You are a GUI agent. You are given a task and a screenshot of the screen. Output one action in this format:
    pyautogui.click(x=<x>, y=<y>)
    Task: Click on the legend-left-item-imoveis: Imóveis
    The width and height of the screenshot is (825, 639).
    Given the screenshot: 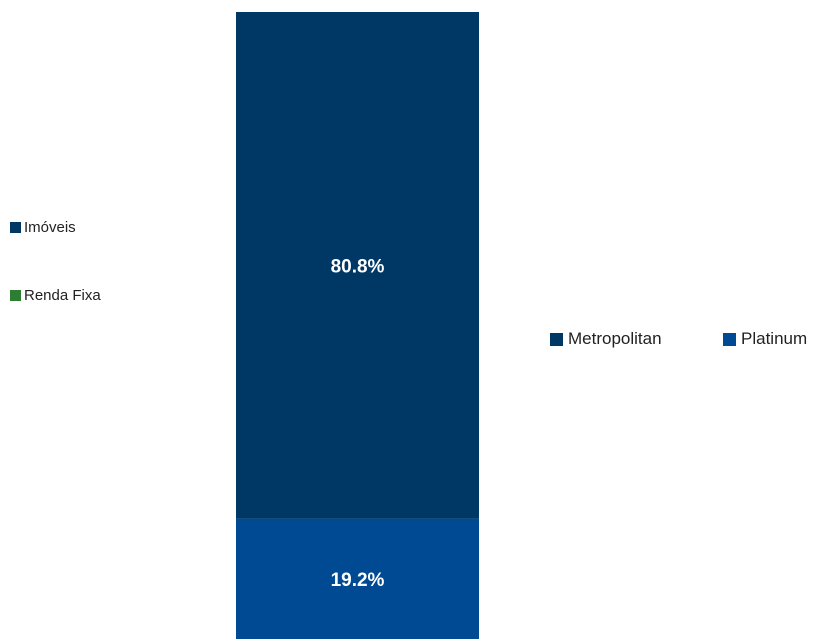 What is the action you would take?
    pyautogui.click(x=43, y=227)
    